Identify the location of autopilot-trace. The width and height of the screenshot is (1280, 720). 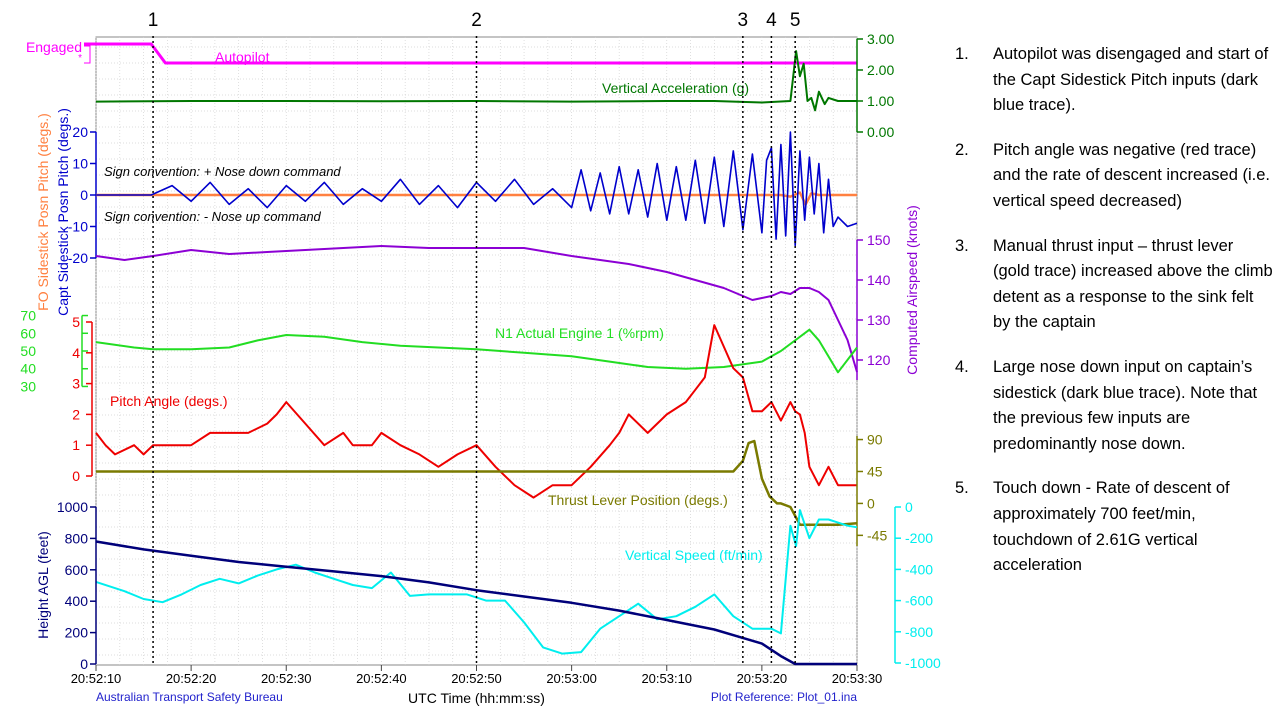
(476, 53).